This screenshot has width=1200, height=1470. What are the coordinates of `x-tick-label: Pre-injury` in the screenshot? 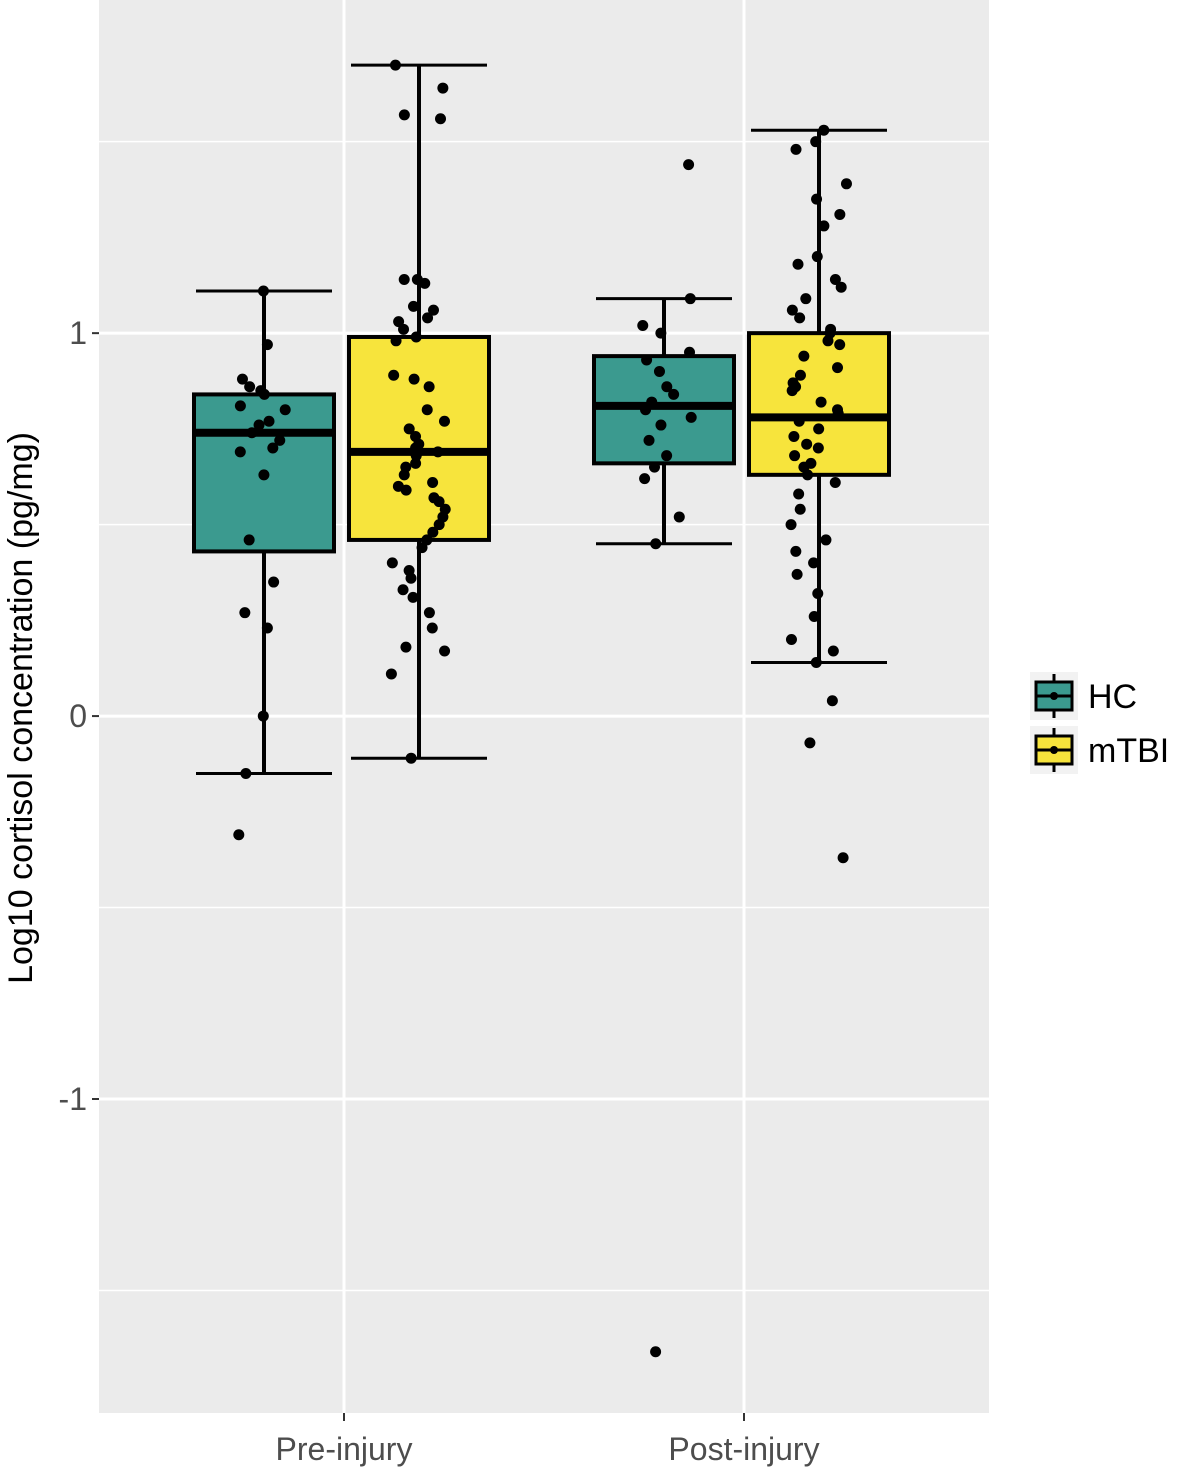 It's located at (344, 1449).